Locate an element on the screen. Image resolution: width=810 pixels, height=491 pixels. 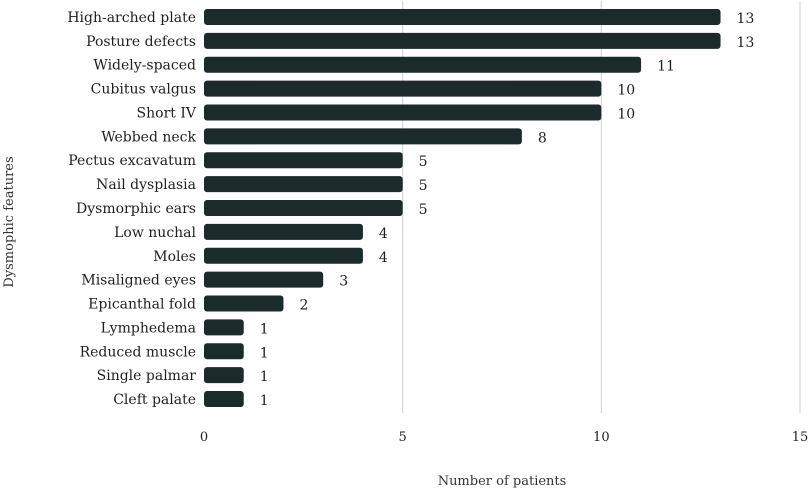
category-label: Epicanthal fold is located at coordinates (142, 305).